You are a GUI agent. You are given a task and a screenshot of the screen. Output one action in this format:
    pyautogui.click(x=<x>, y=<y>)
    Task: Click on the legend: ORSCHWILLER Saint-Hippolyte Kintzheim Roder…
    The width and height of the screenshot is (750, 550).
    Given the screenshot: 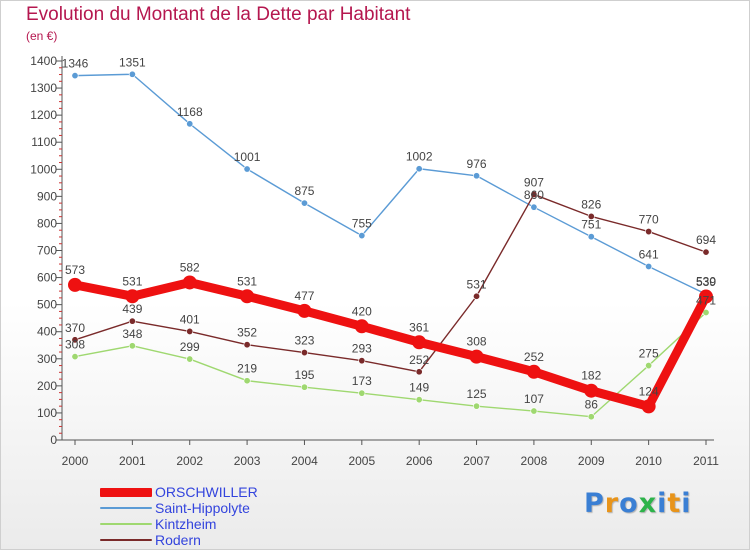 What is the action you would take?
    pyautogui.click(x=179, y=516)
    